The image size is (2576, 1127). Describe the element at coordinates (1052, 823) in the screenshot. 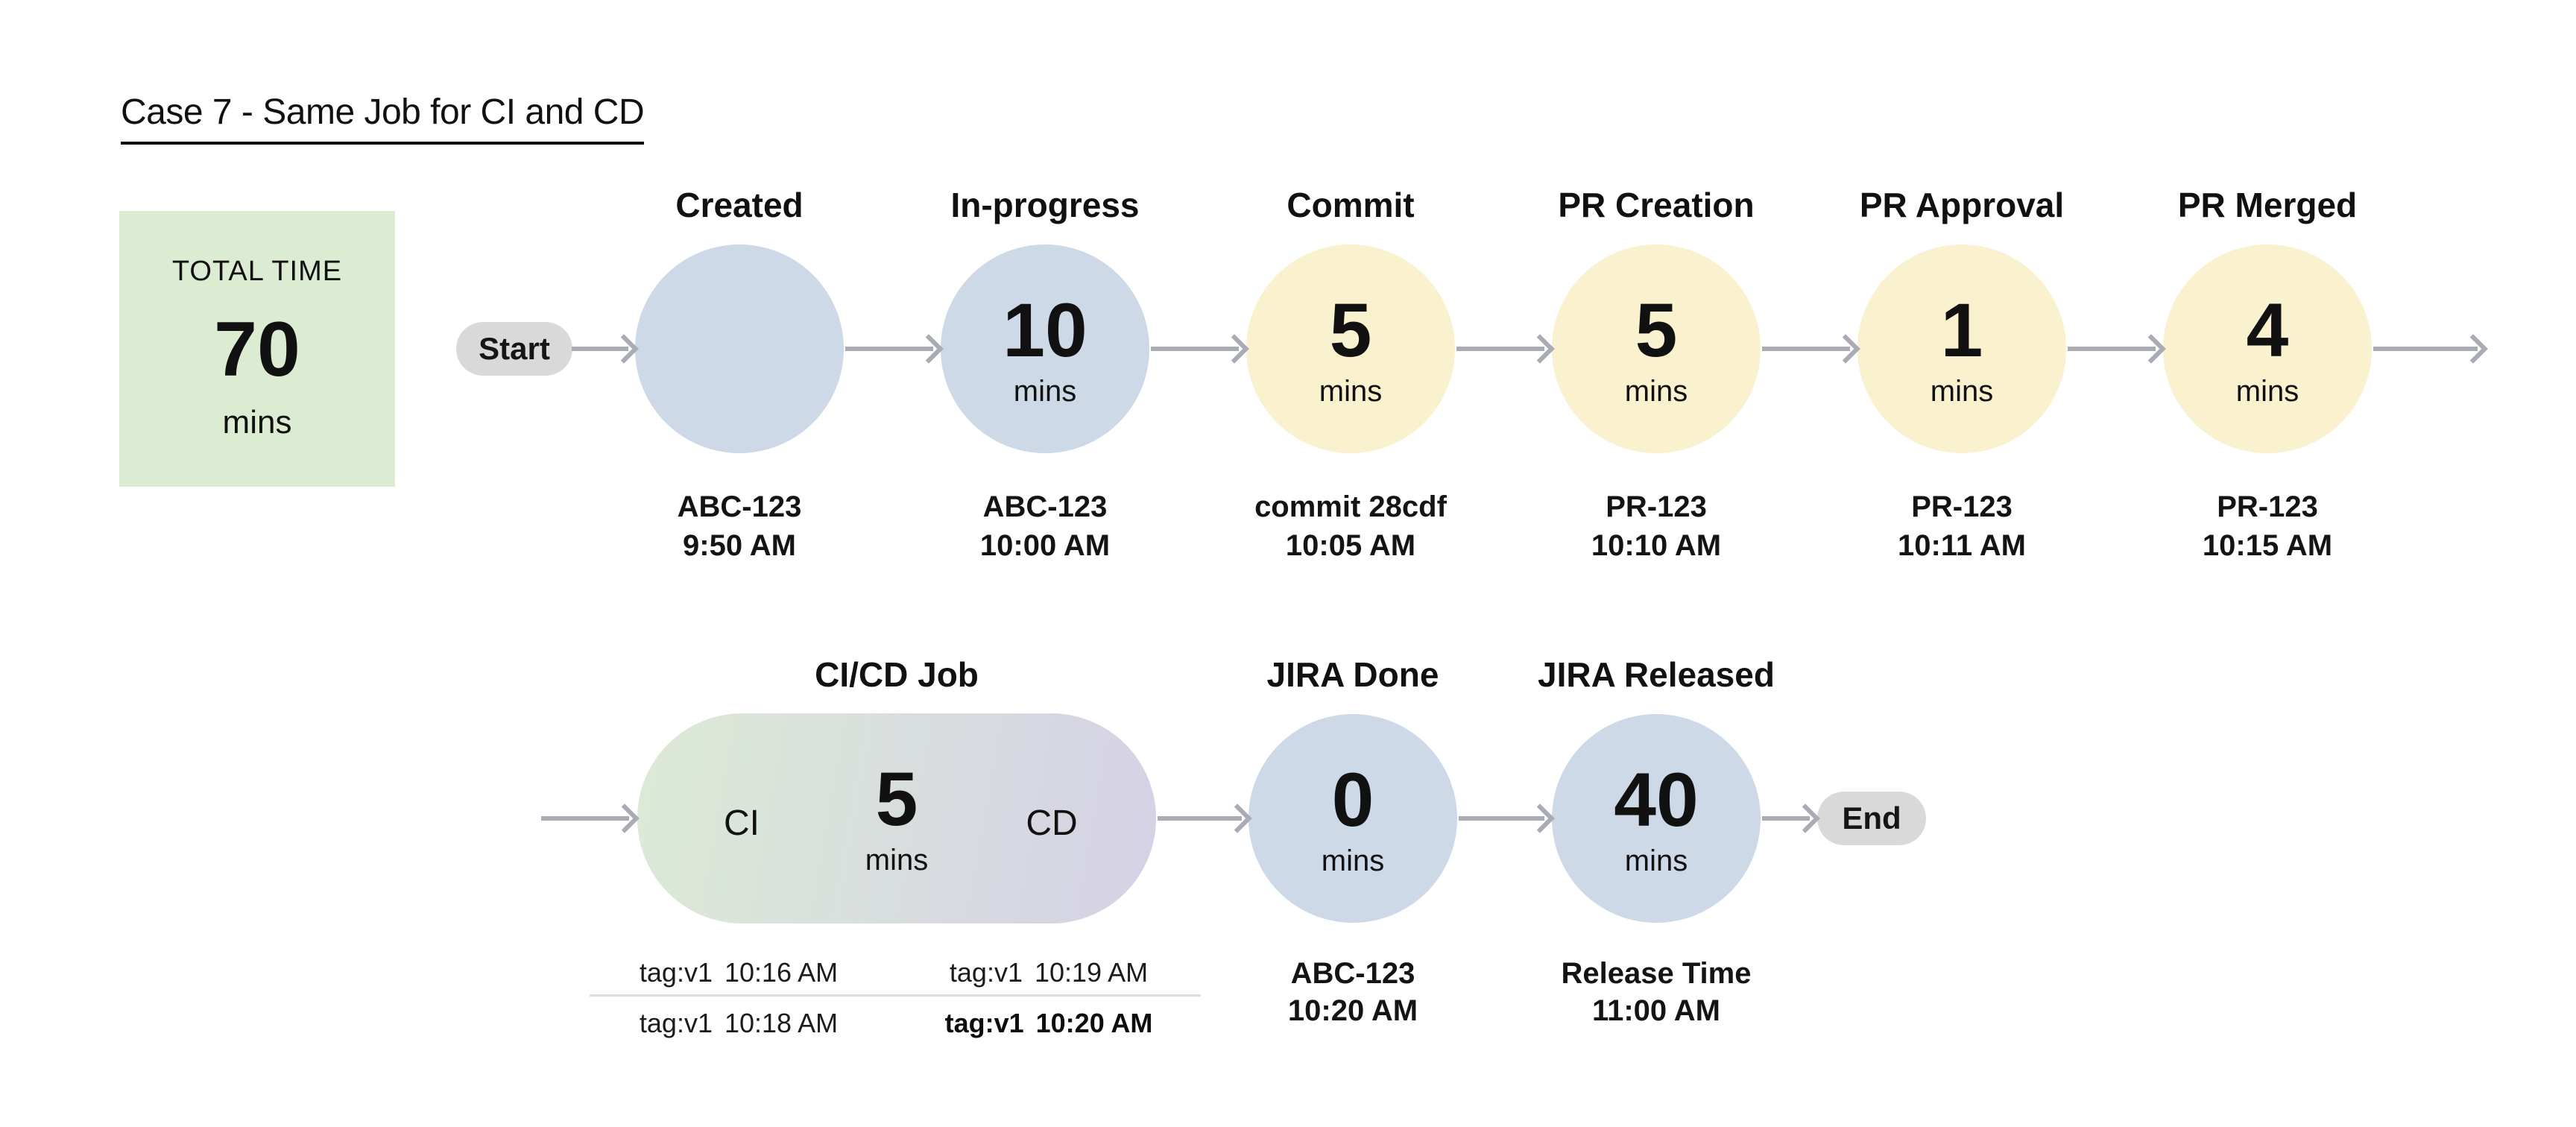

I see `cd-label: CD` at that location.